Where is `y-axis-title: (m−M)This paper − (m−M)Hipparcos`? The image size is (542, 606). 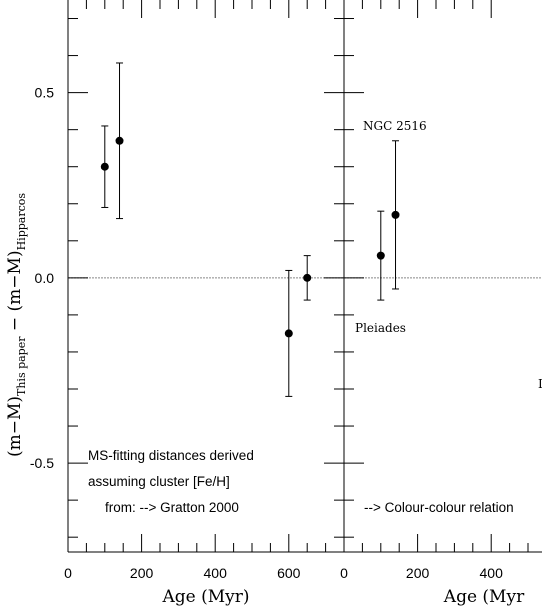
y-axis-title: (m−M)This paper − (m−M)Hipparcos is located at coordinates (16, 325).